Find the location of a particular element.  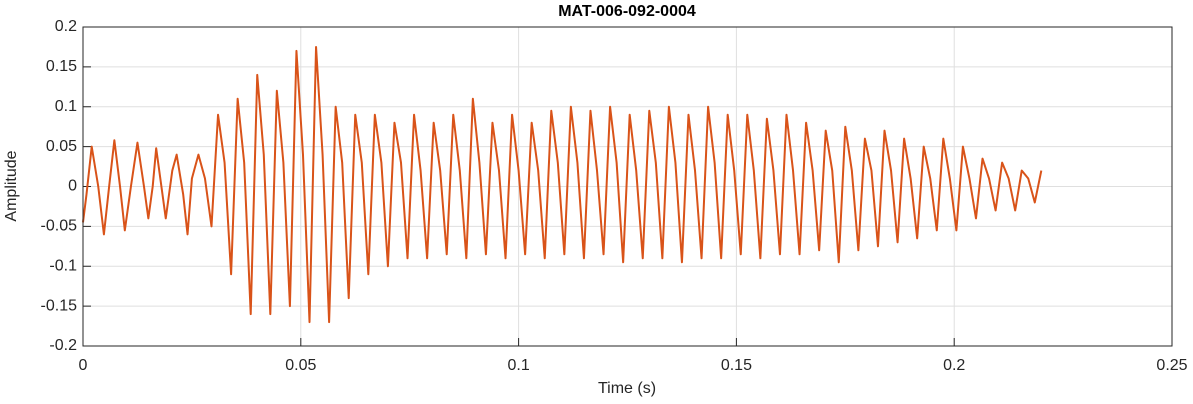

y-tick-label: -0.15 is located at coordinates (59, 305).